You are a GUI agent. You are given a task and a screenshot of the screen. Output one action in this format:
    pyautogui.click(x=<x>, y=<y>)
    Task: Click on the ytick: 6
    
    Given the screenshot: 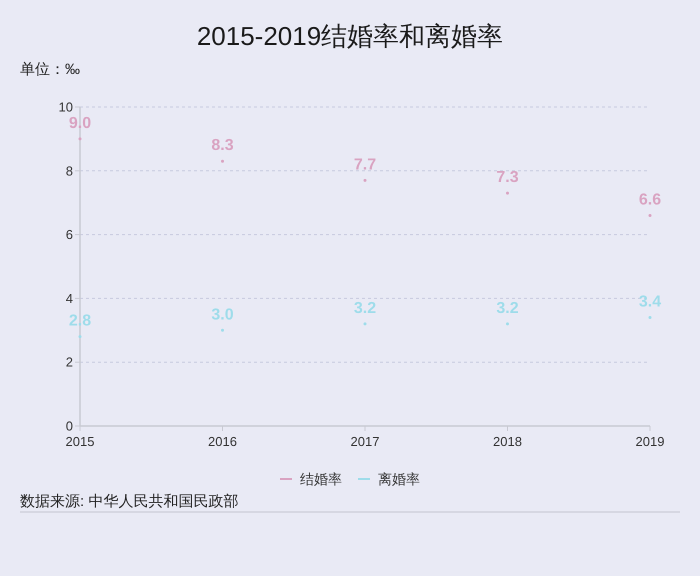 What is the action you would take?
    pyautogui.click(x=69, y=234)
    